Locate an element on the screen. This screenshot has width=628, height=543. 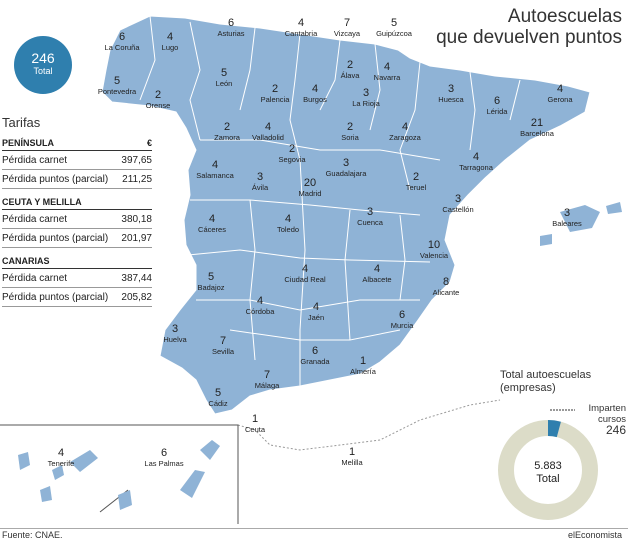
total-donut is located at coordinates (548, 470).